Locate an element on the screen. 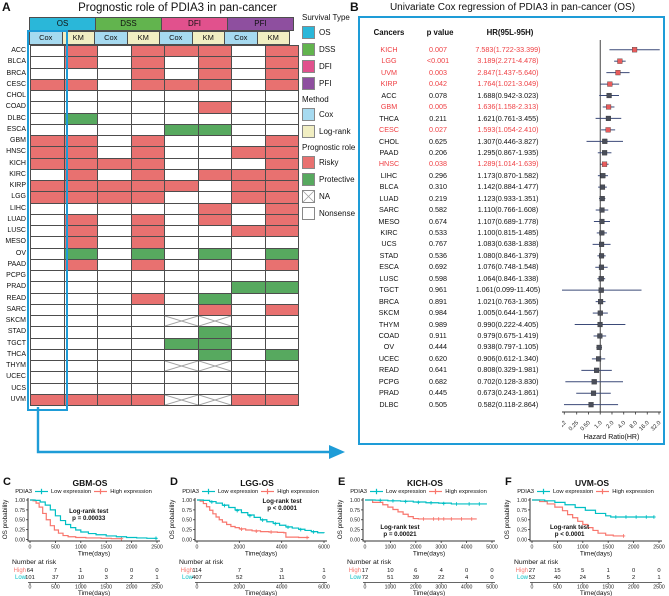 The width and height of the screenshot is (669, 596). svg-text: 5000 is located at coordinates (492, 588).